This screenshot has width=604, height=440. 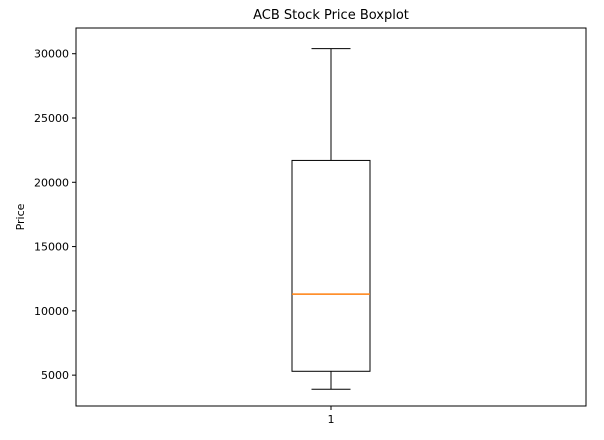 I want to click on y-tick-label: 30000, so click(x=51, y=54).